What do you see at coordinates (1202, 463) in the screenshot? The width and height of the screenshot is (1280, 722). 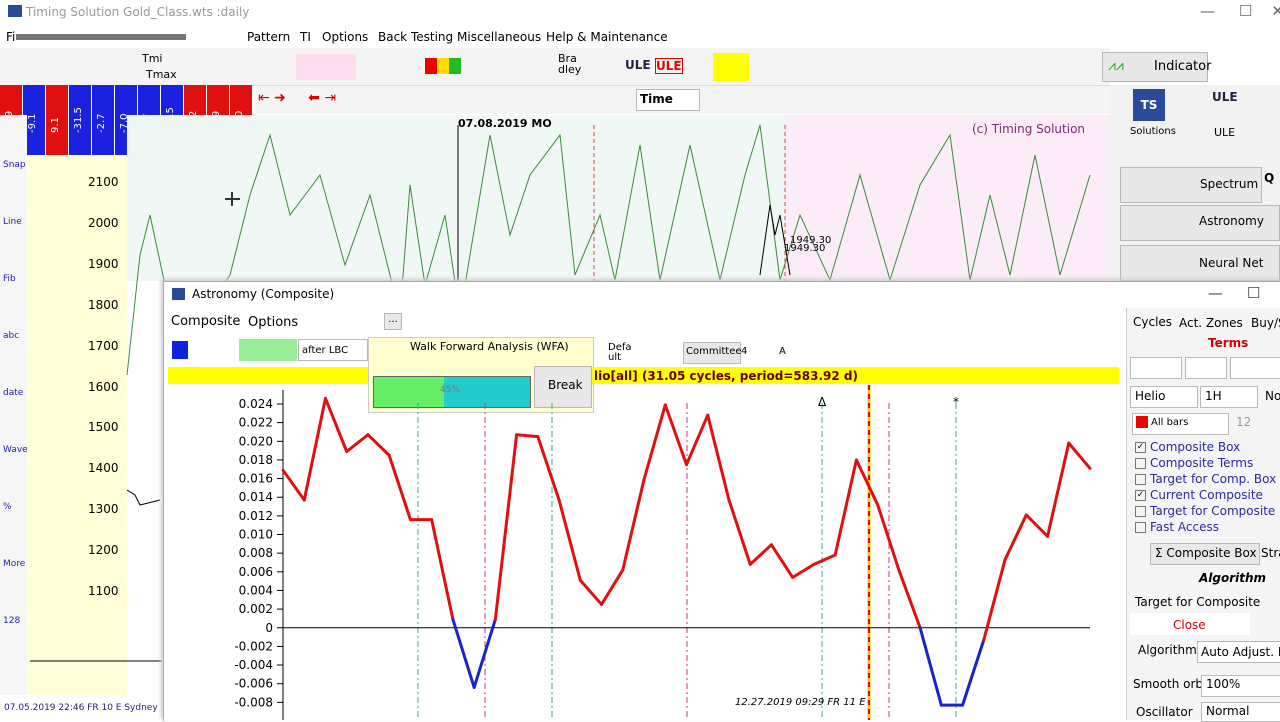 I see `check-label: Composite Terms` at bounding box center [1202, 463].